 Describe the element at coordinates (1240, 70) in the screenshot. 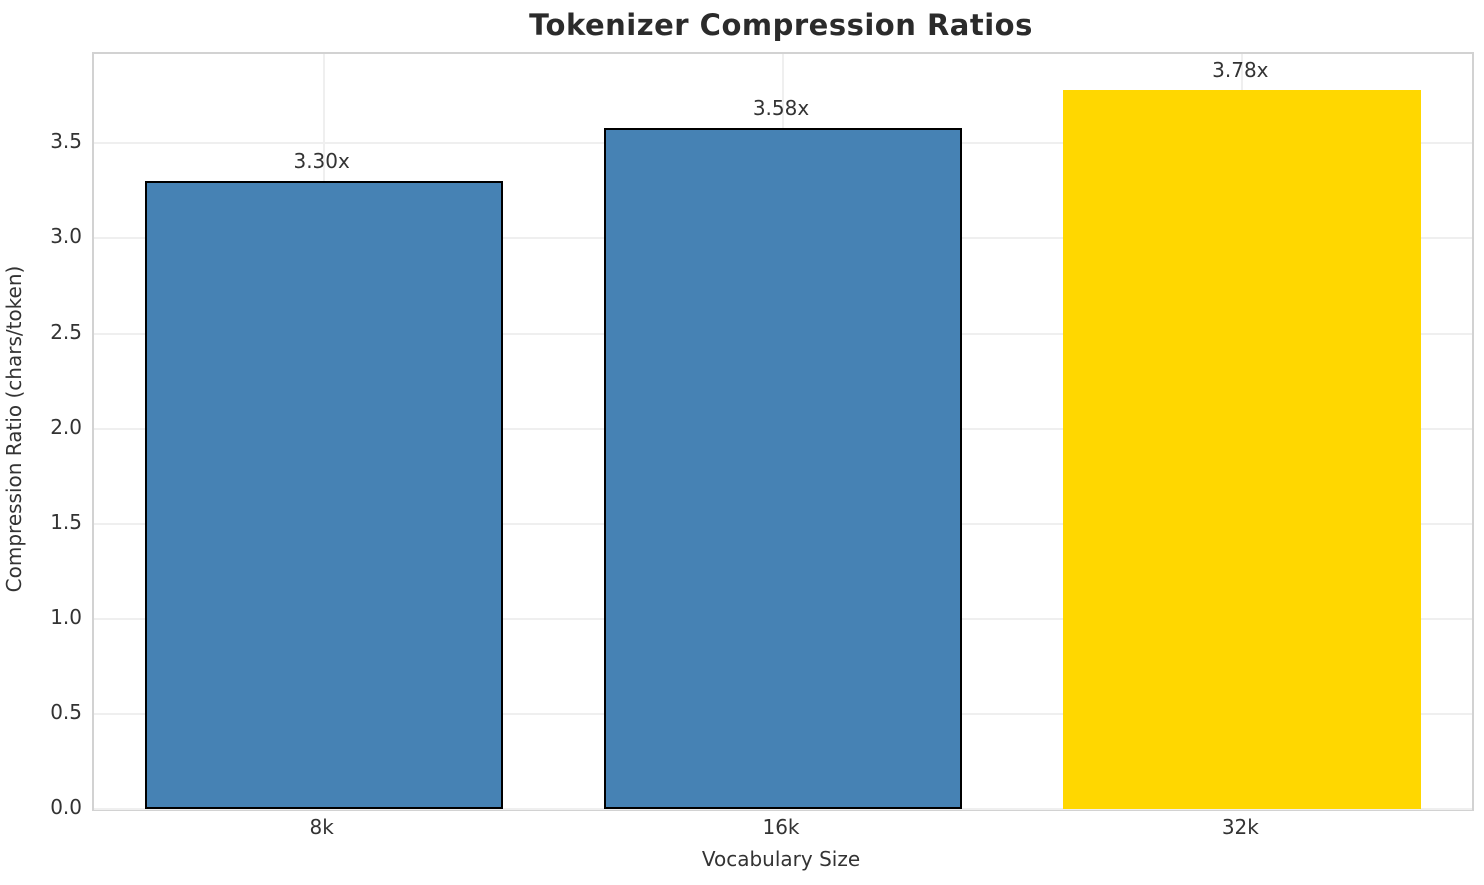

I see `bar-value-label-32k: 3.78x` at that location.